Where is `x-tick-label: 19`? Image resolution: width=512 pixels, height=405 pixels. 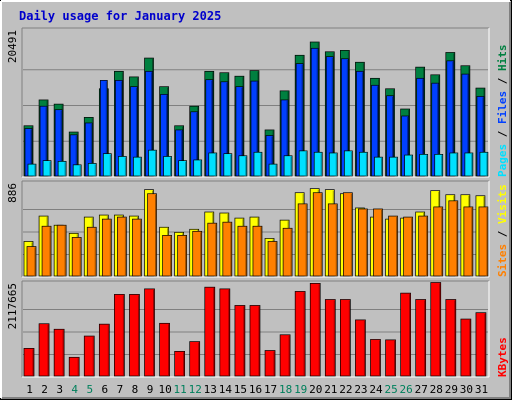
x-tick-label: 19 is located at coordinates (300, 389).